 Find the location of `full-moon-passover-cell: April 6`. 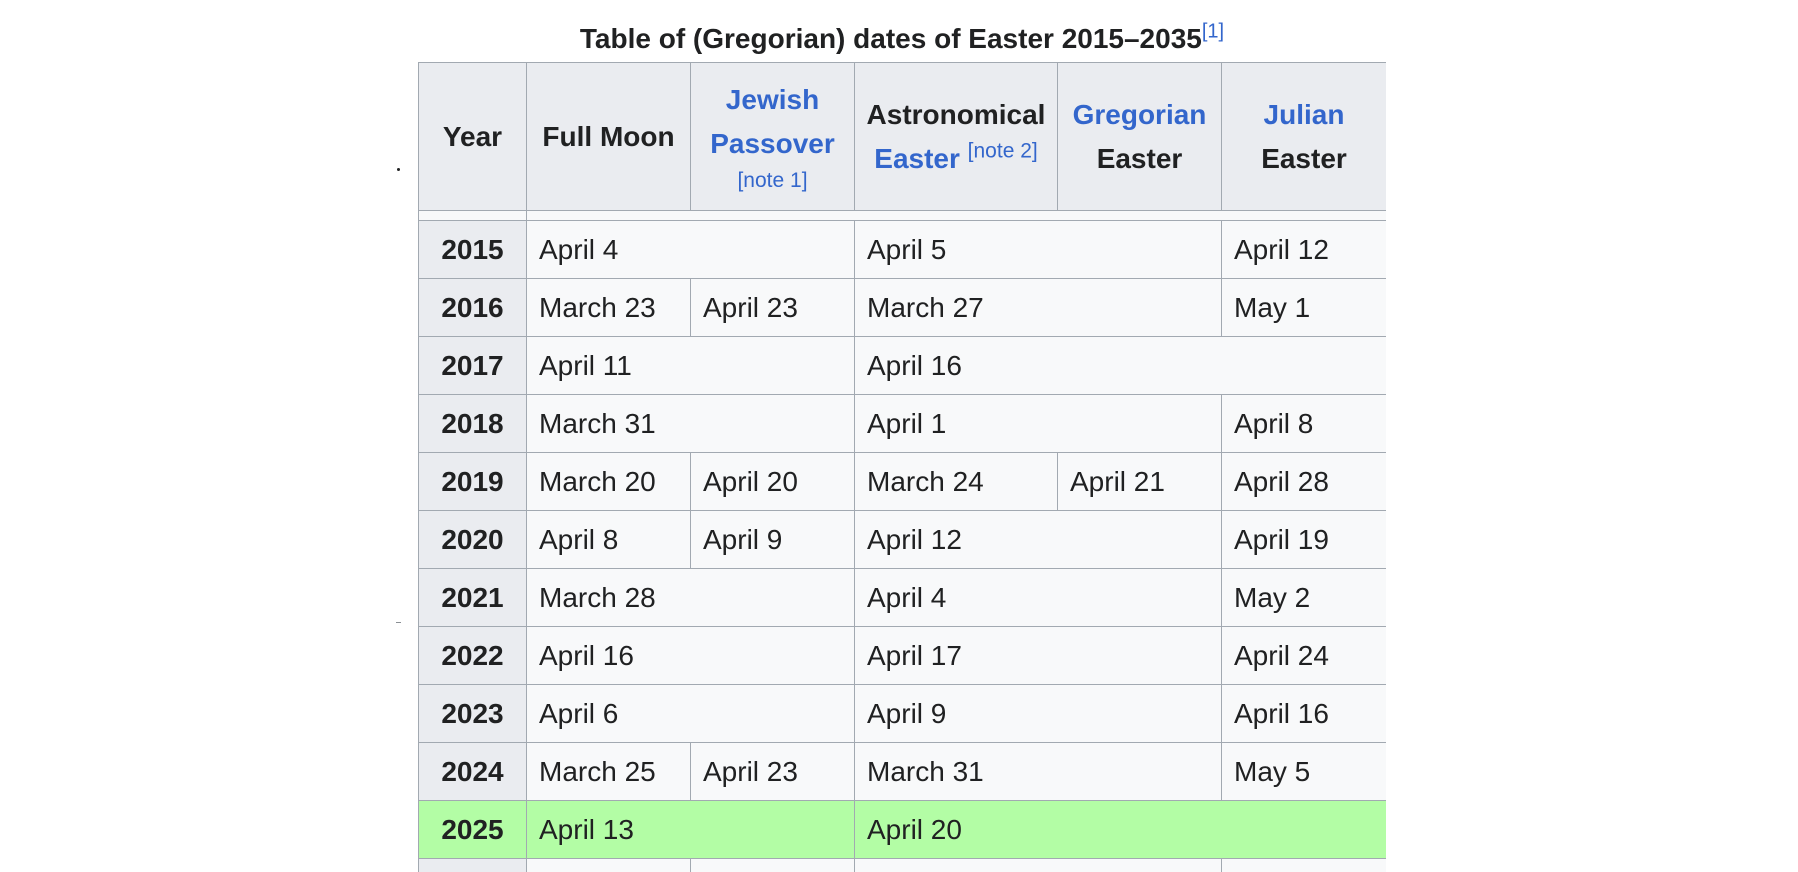

full-moon-passover-cell: April 6 is located at coordinates (690, 713).